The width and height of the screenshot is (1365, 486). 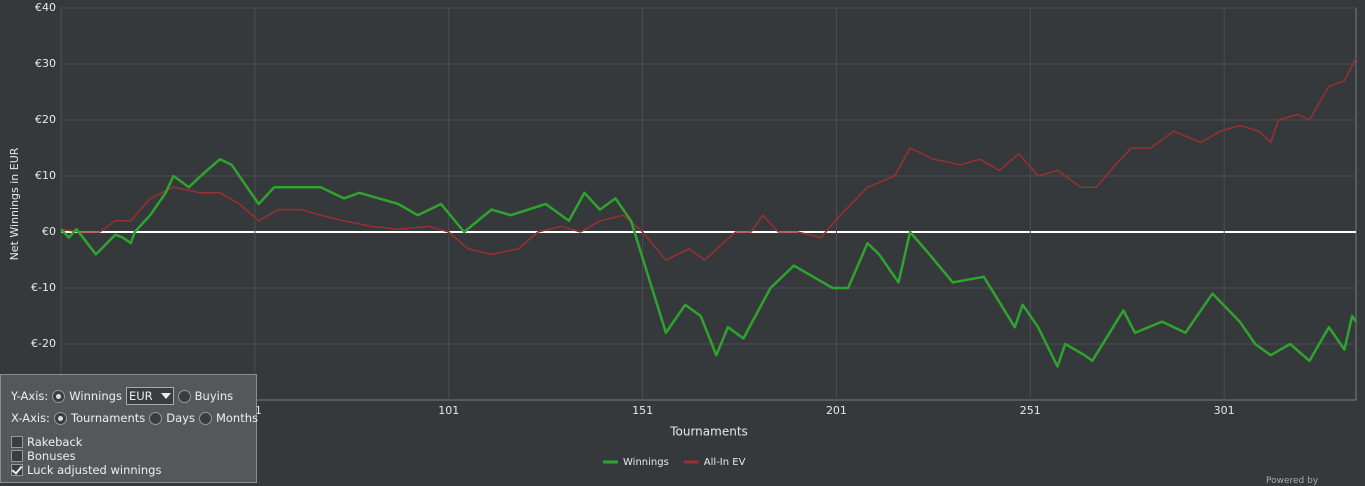 What do you see at coordinates (30, 418) in the screenshot?
I see `label: X-Axis:` at bounding box center [30, 418].